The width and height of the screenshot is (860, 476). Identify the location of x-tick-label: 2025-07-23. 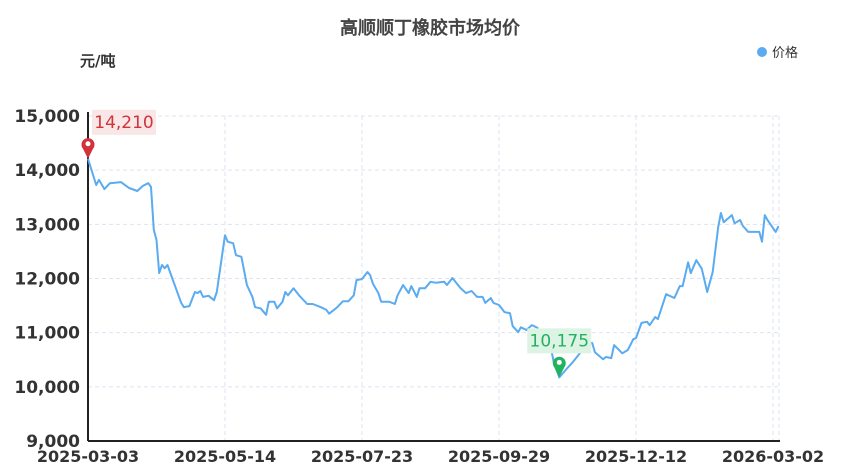
(362, 456).